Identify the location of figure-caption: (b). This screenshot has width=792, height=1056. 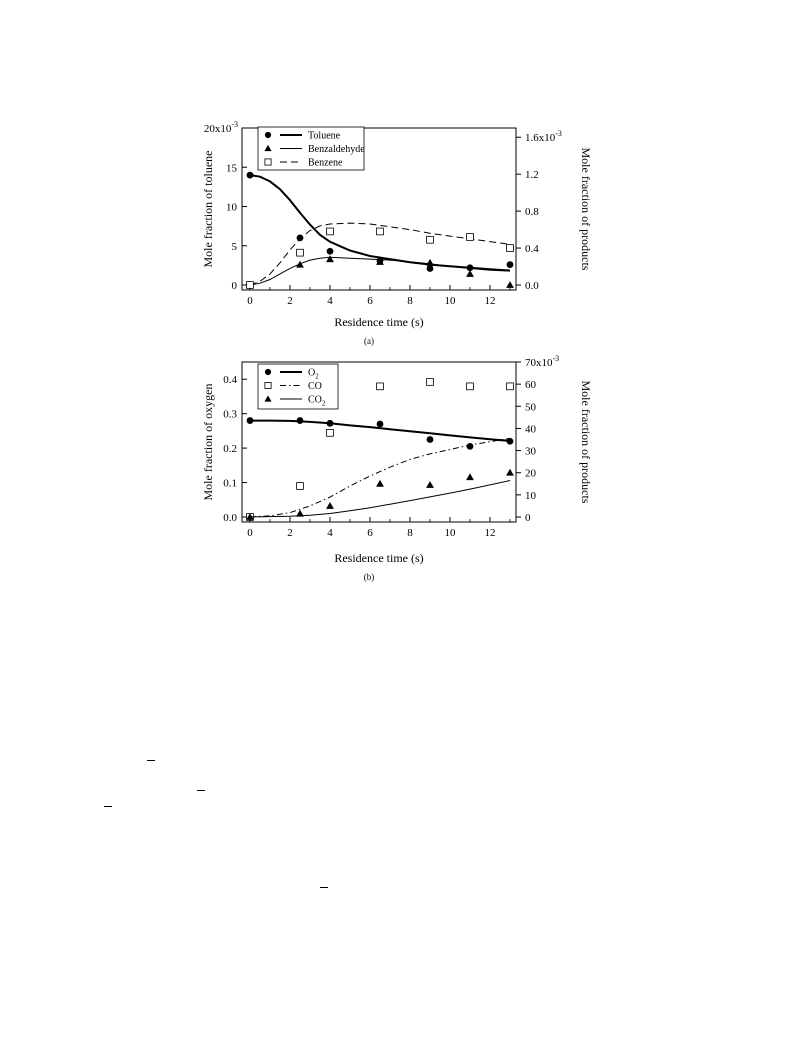
(369, 577).